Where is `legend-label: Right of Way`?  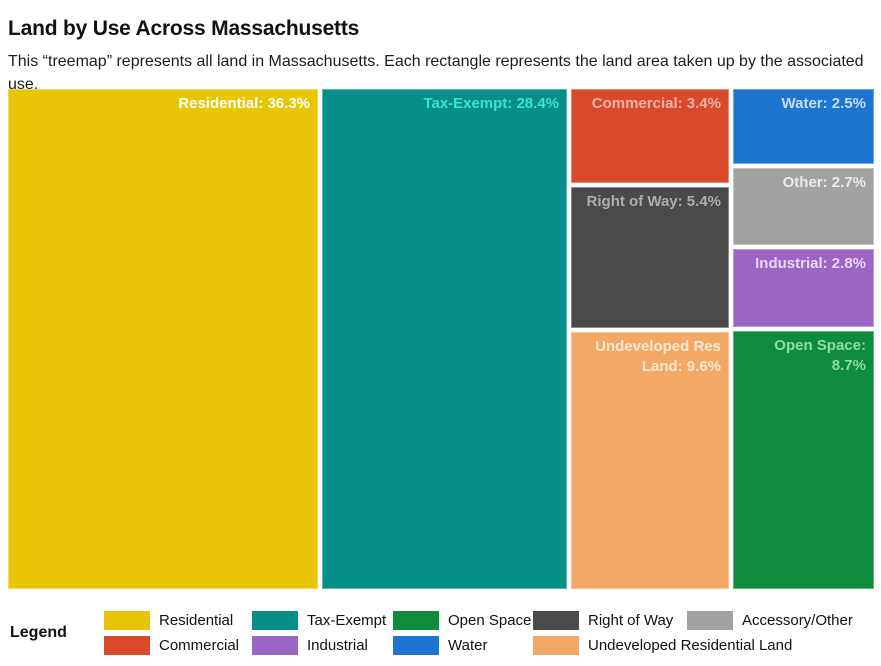 legend-label: Right of Way is located at coordinates (631, 620).